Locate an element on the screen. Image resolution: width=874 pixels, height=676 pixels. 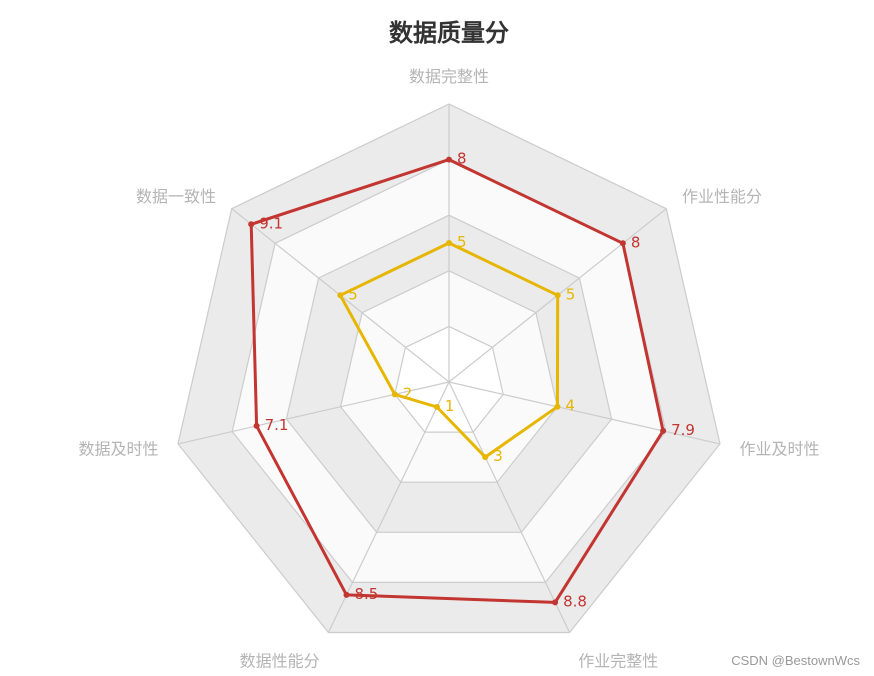
series-1-label-3: 3 is located at coordinates (498, 456).